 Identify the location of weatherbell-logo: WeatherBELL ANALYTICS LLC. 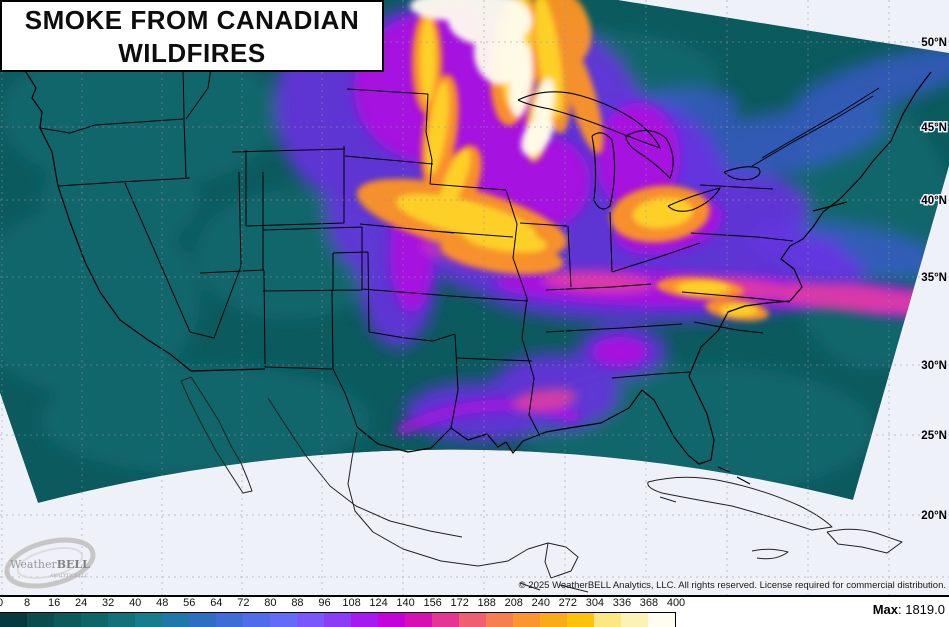
(50, 563).